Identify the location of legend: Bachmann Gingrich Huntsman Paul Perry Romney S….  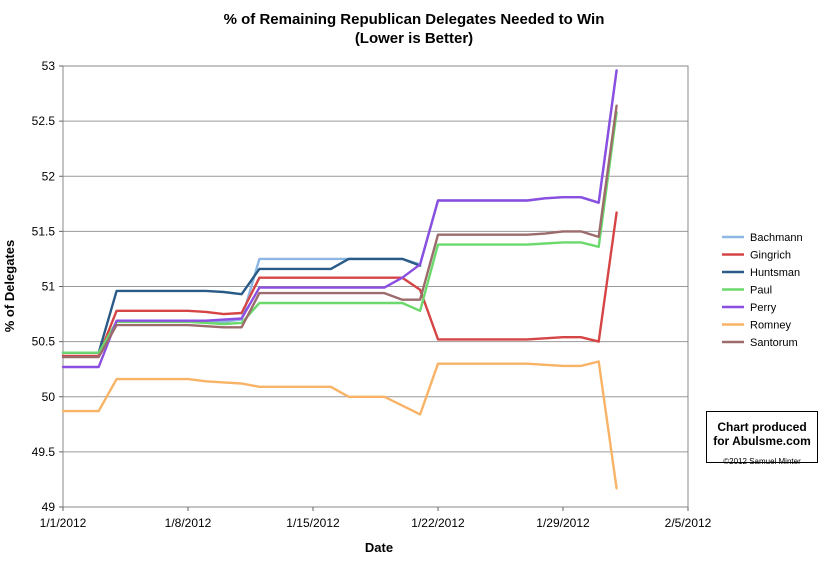
(762, 290).